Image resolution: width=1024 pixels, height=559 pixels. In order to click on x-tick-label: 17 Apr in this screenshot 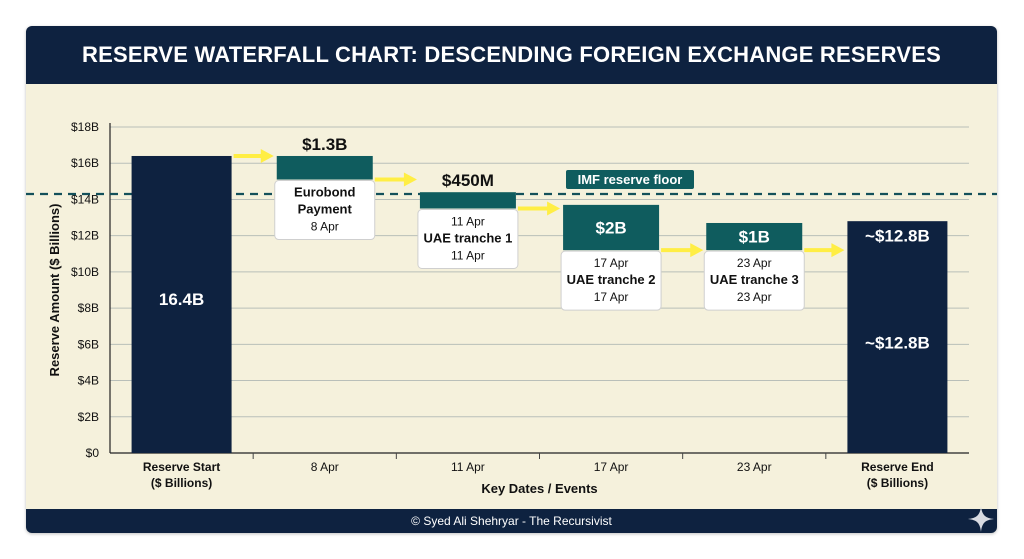, I will do `click(611, 467)`.